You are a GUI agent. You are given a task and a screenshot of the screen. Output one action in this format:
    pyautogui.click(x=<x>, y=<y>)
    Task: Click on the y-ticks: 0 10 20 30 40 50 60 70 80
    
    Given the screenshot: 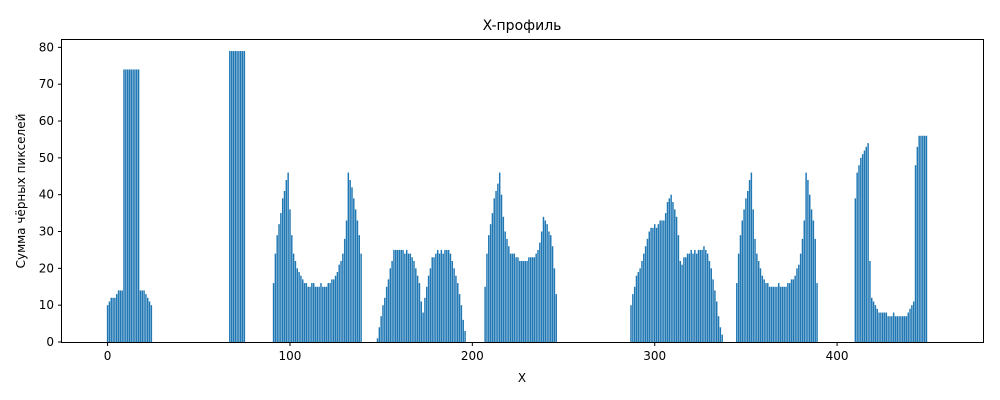 What is the action you would take?
    pyautogui.click(x=50, y=194)
    